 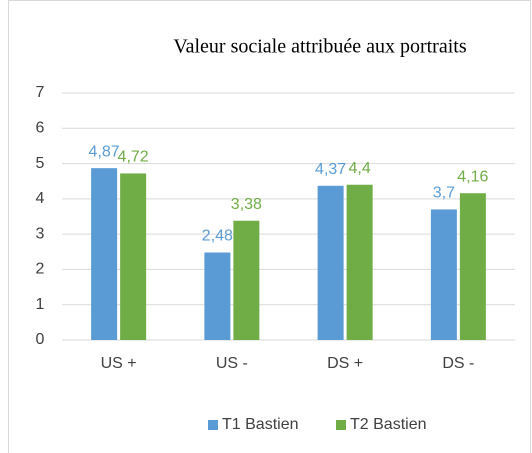 What do you see at coordinates (104, 151) in the screenshot?
I see `data-label: 4,87` at bounding box center [104, 151].